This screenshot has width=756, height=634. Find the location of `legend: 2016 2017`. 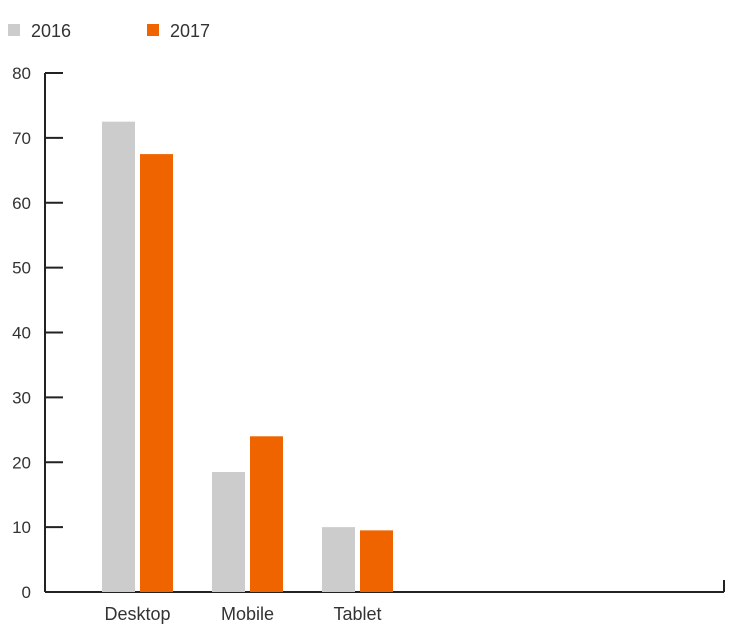

legend: 2016 2017 is located at coordinates (109, 31).